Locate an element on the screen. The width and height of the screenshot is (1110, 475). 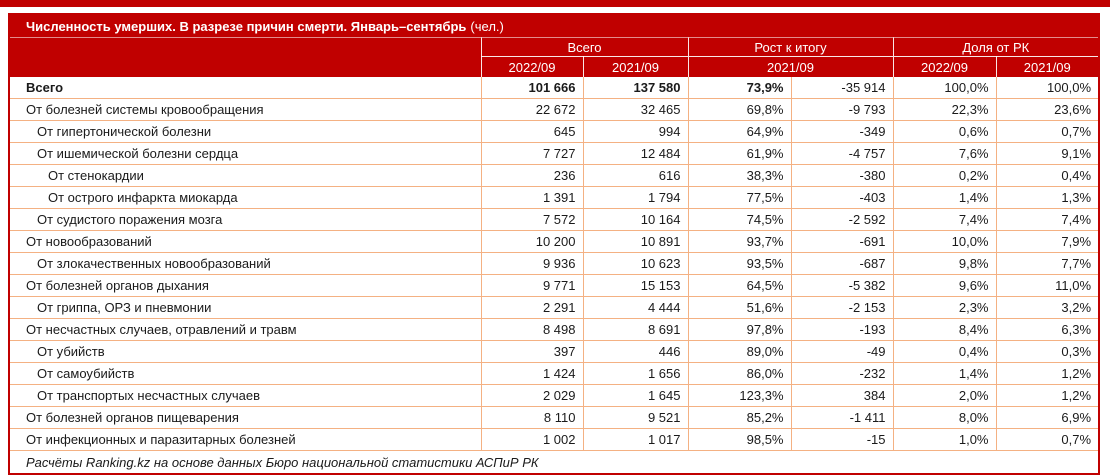
value-cell: 7,7% is located at coordinates (1047, 263).